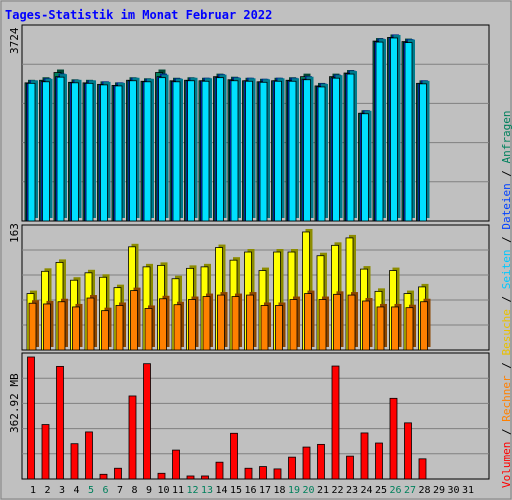 The image size is (512, 500). Describe the element at coordinates (453, 490) in the screenshot. I see `x-tick-label-day-30: 30` at that location.